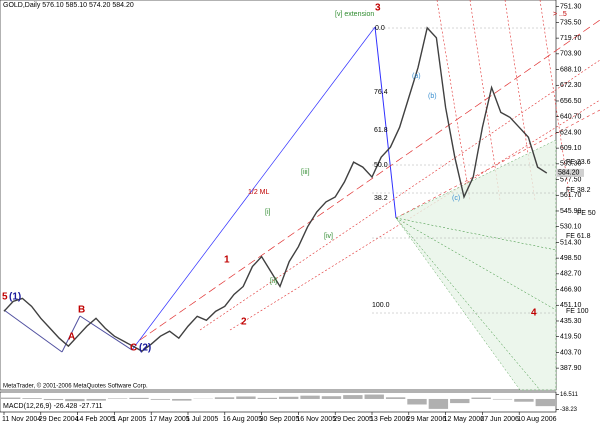  Describe the element at coordinates (5, 297) in the screenshot. I see `annotation: 5` at that location.